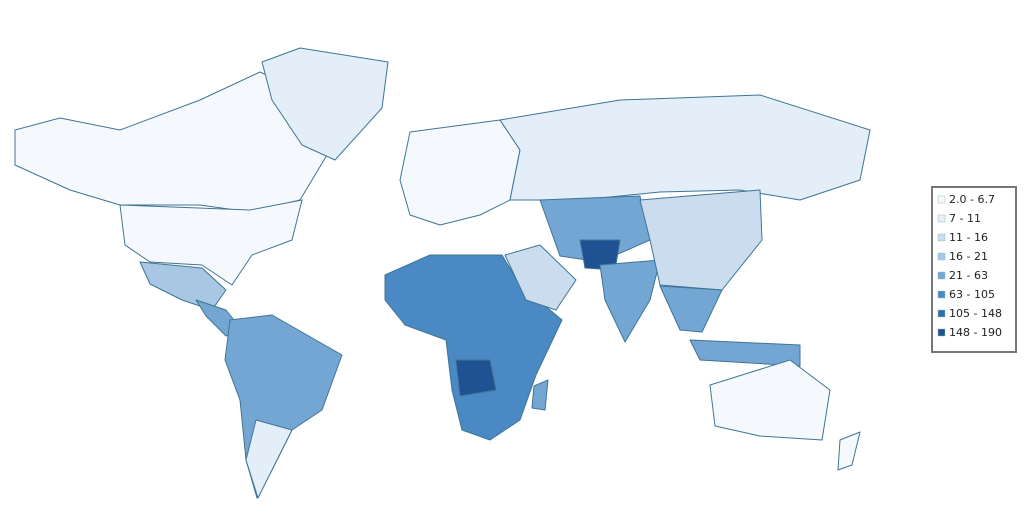 This screenshot has width=1024, height=526. I want to click on legend-label: 11 - 16, so click(968, 237).